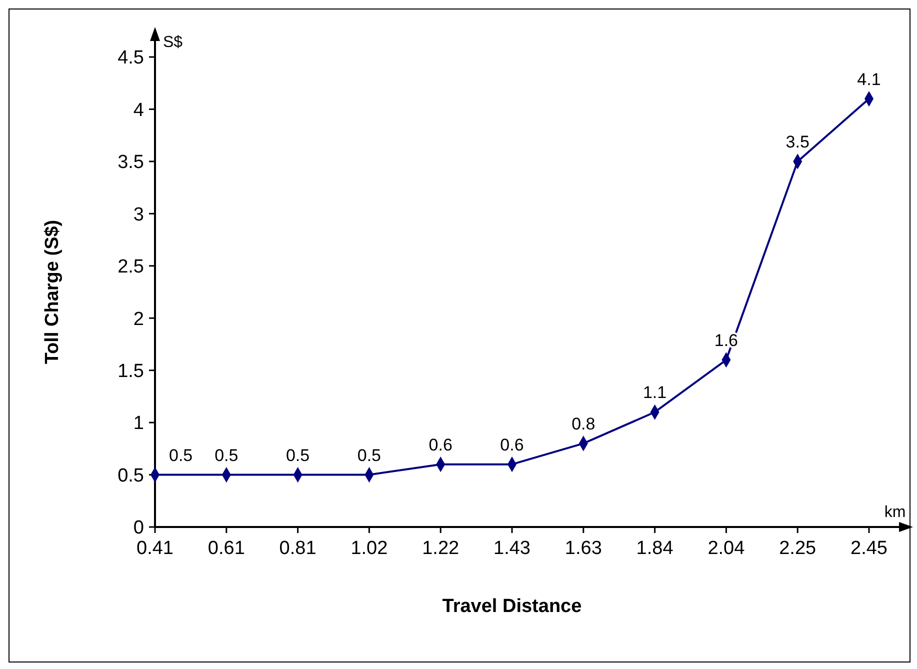  What do you see at coordinates (138, 528) in the screenshot?
I see `y-tick-label: 0` at bounding box center [138, 528].